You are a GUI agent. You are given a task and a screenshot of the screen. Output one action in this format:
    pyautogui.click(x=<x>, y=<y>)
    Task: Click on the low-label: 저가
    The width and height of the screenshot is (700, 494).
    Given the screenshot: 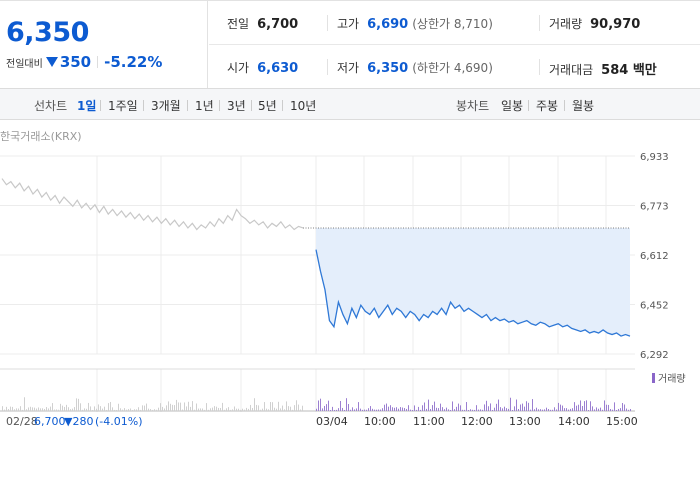 What is the action you would take?
    pyautogui.click(x=348, y=68)
    